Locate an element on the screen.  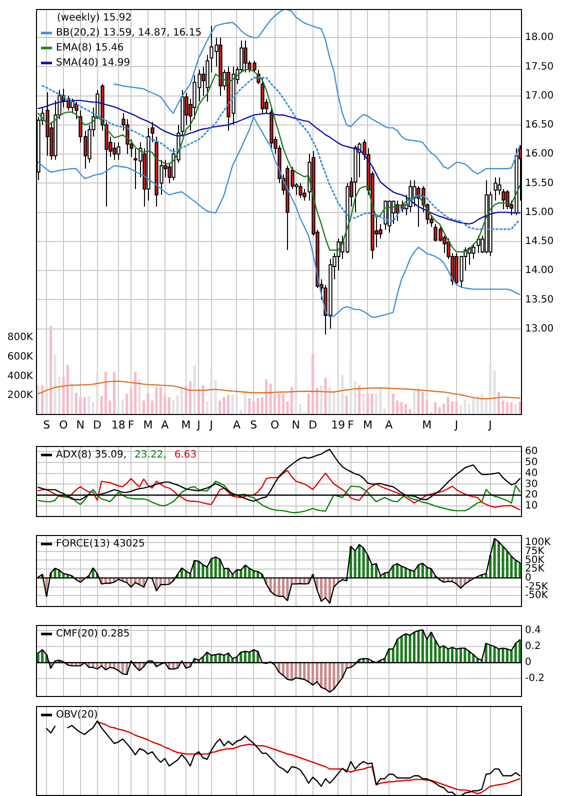
y-tick-label: 13.50 is located at coordinates (539, 300).